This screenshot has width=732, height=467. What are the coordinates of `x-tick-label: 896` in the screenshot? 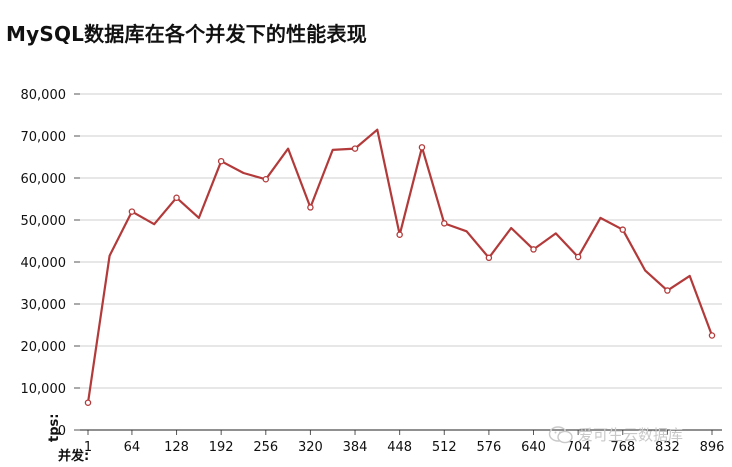 It's located at (712, 447).